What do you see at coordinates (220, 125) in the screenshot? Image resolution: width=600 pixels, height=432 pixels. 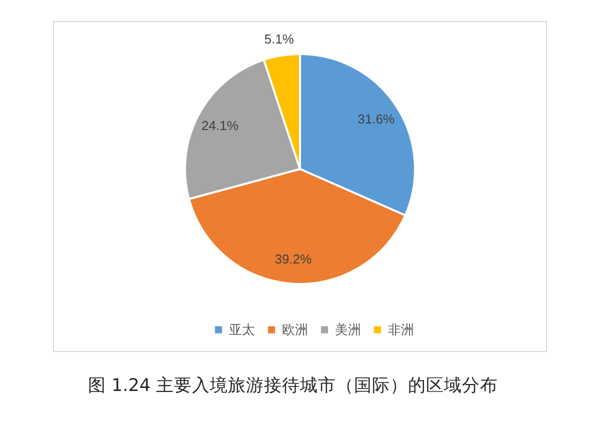 I see `data-label: 24.1%` at bounding box center [220, 125].